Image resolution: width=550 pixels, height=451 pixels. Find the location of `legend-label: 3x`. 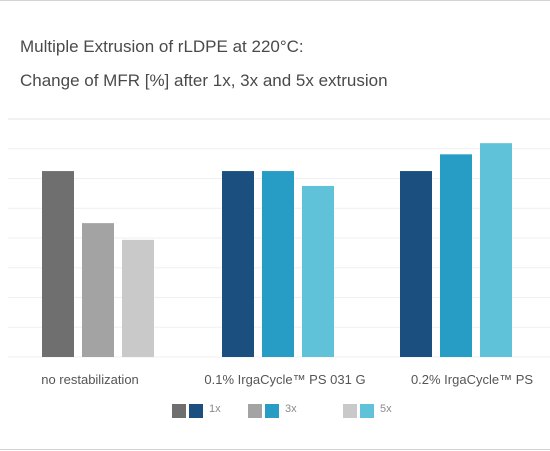

legend-label: 3x is located at coordinates (291, 409).